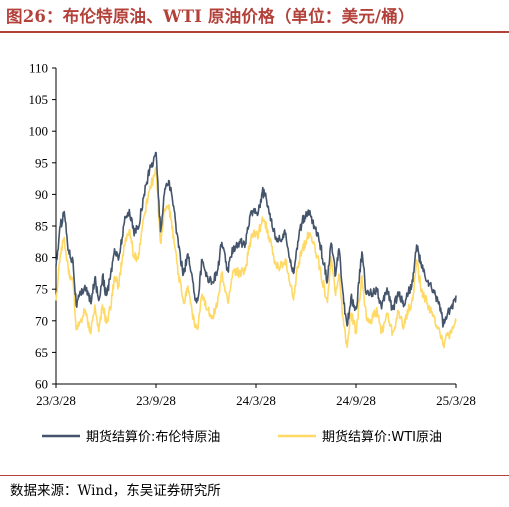  What do you see at coordinates (39, 131) in the screenshot?
I see `y-tick-label: 100` at bounding box center [39, 131].